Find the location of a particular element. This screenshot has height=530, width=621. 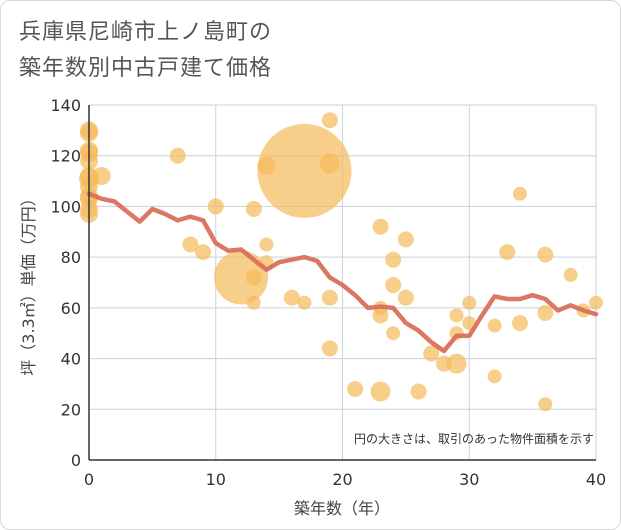

y-tick-label-40: 40 is located at coordinates (71, 359).